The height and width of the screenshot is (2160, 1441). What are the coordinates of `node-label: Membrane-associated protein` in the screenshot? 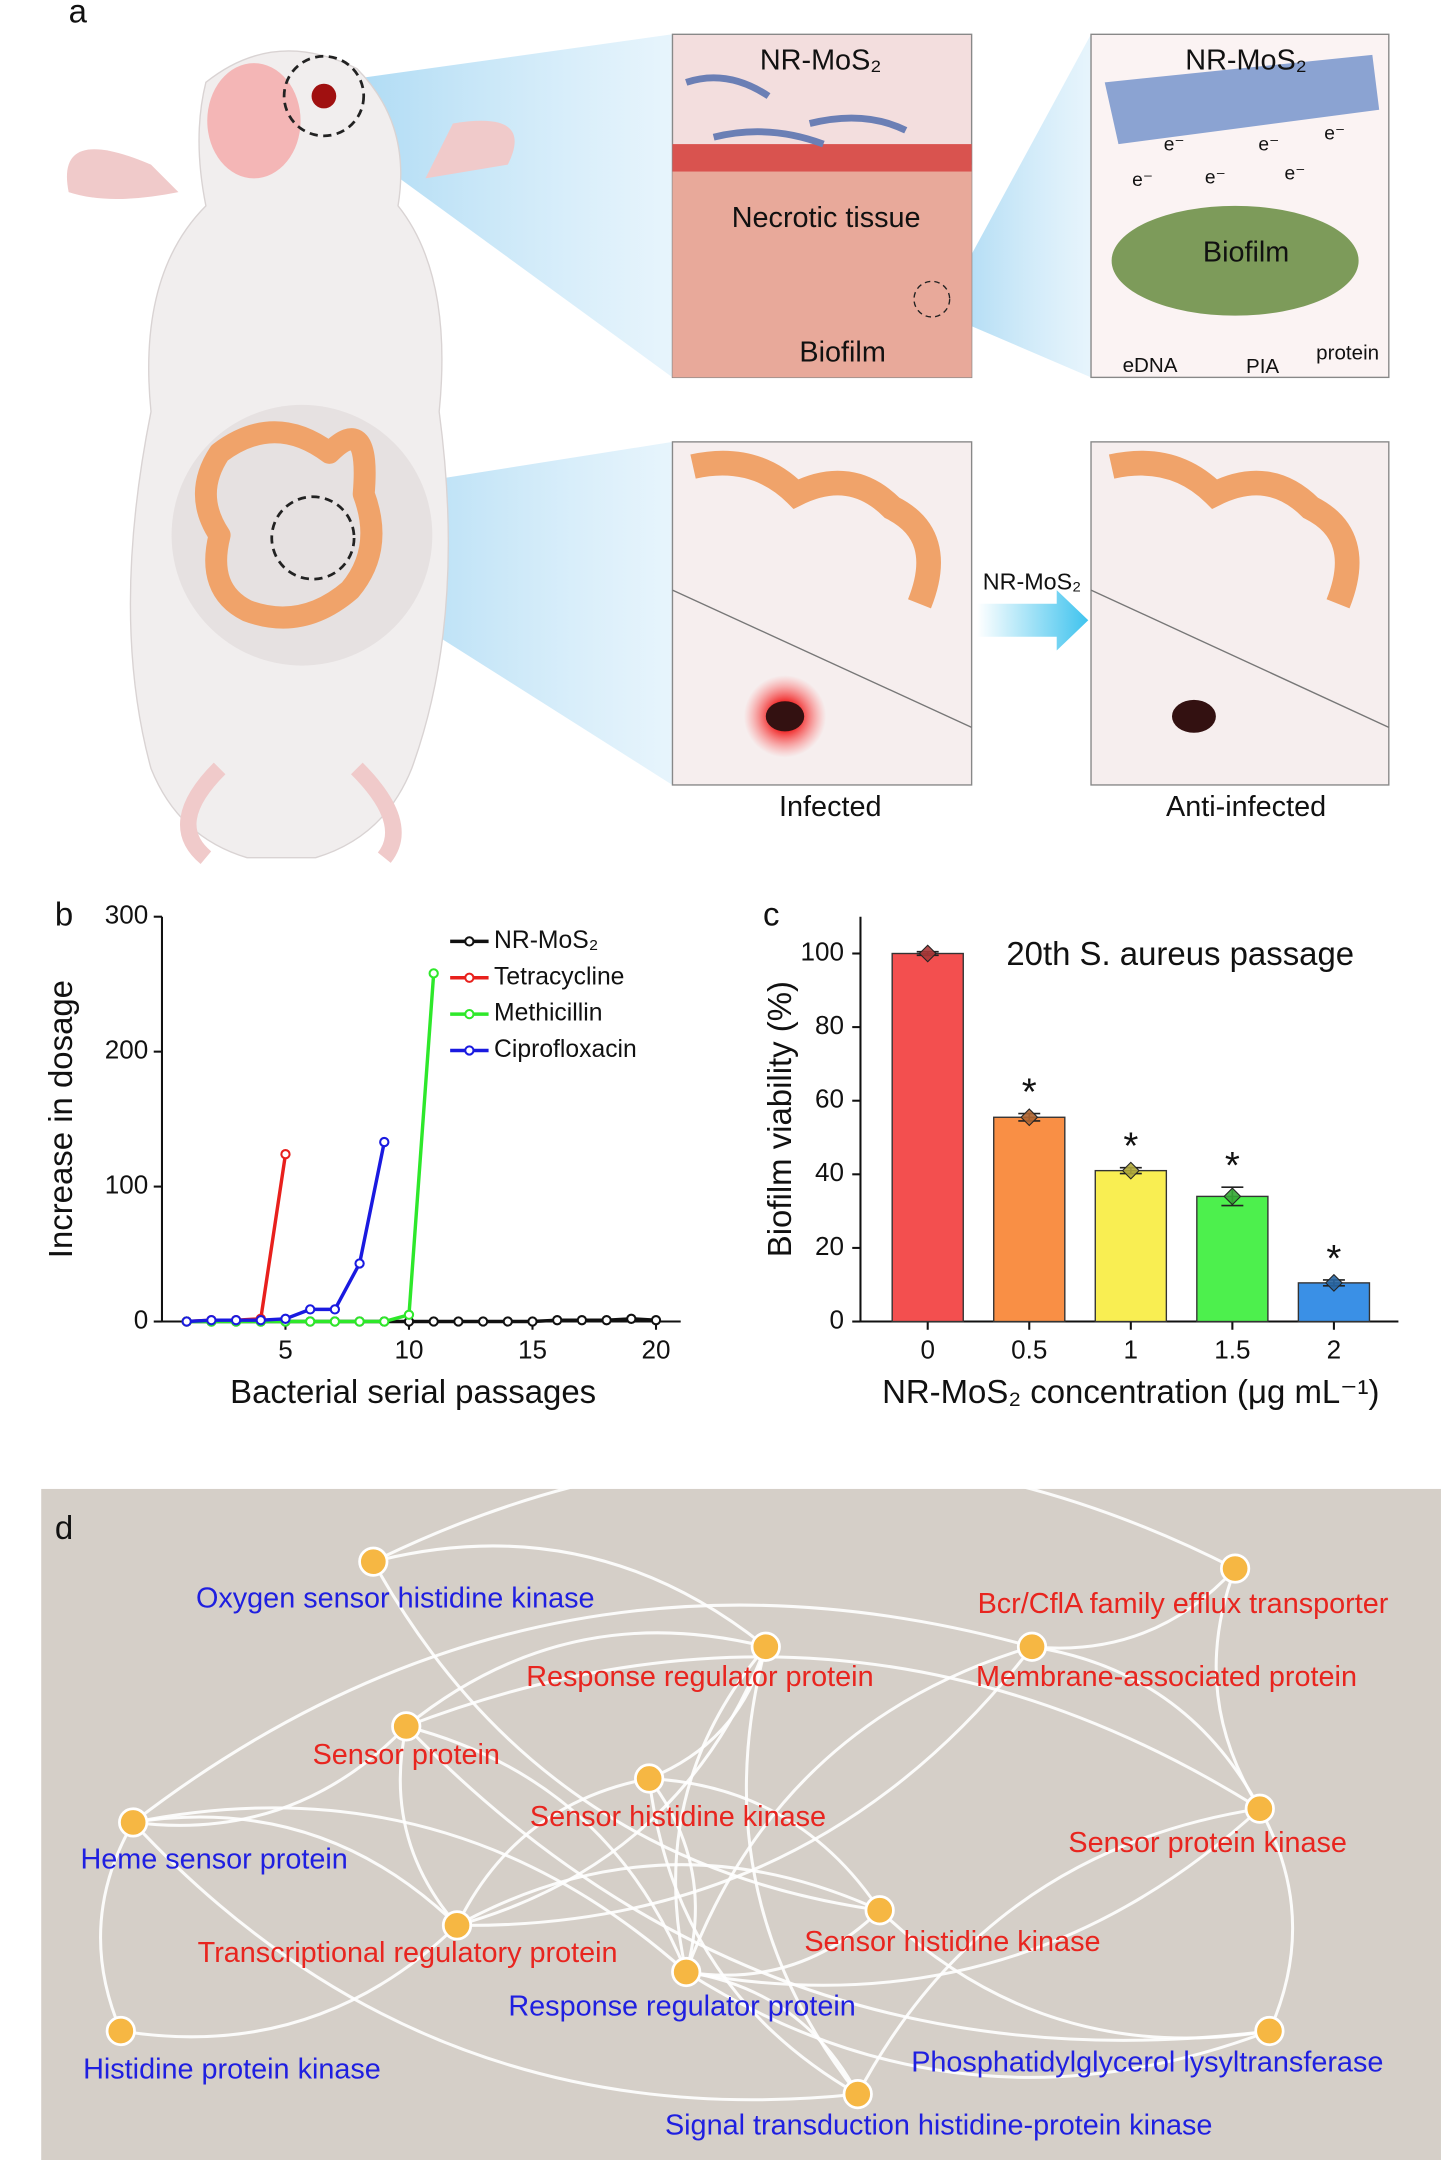 It's located at (1166, 1677).